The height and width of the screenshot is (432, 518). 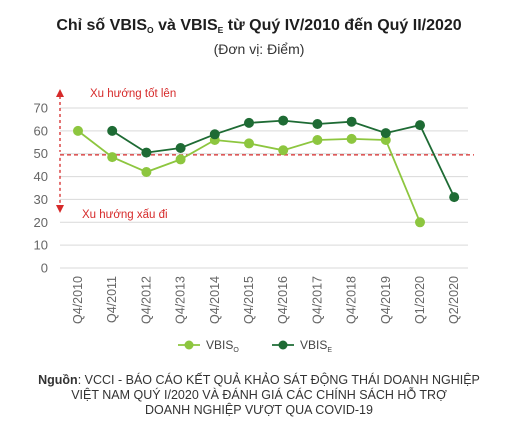 I want to click on legend-item-o: VBISO, so click(x=208, y=346).